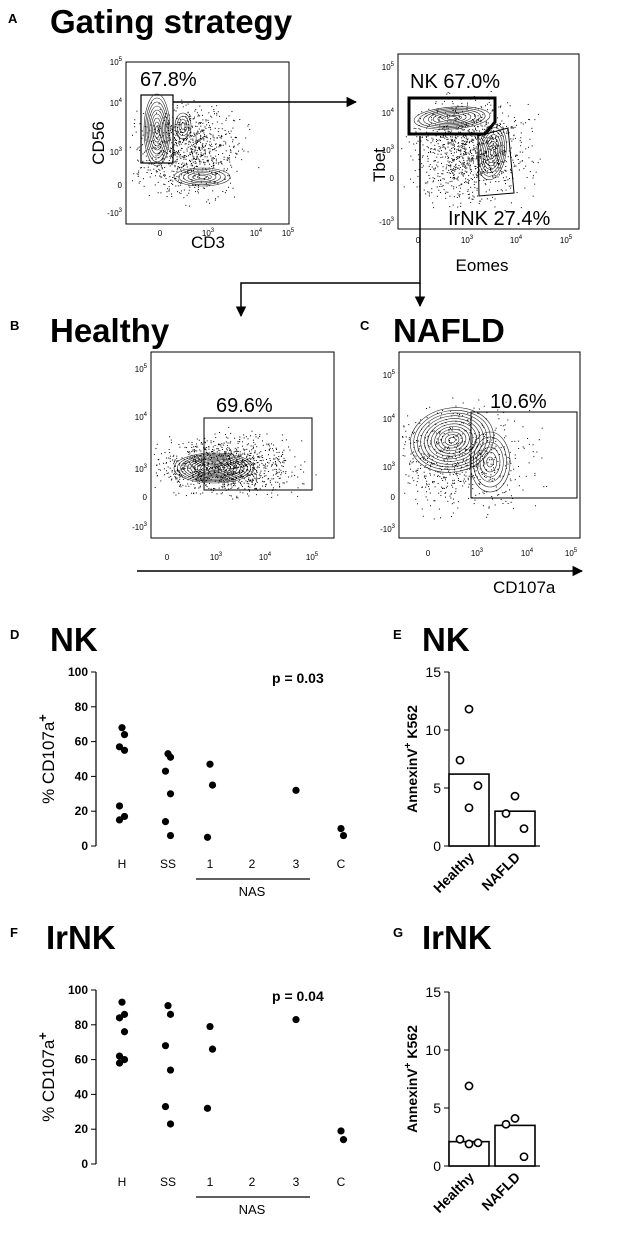 The height and width of the screenshot is (1239, 636). Describe the element at coordinates (122, 1182) in the screenshot. I see `x-tick-label: H` at that location.